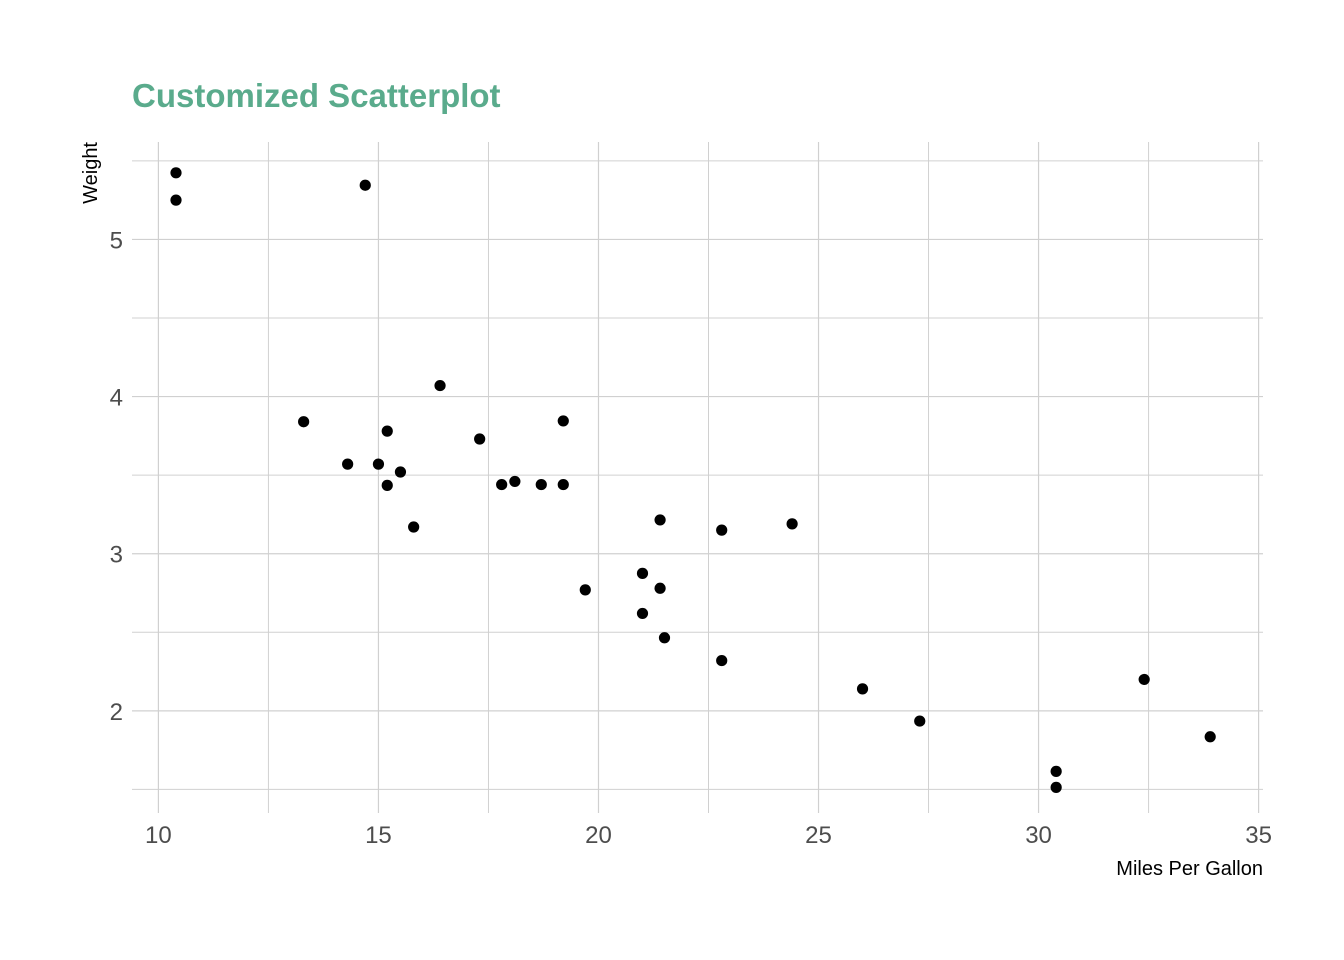 This screenshot has height=960, width=1344. What do you see at coordinates (116, 398) in the screenshot?
I see `y-tick-label: 4` at bounding box center [116, 398].